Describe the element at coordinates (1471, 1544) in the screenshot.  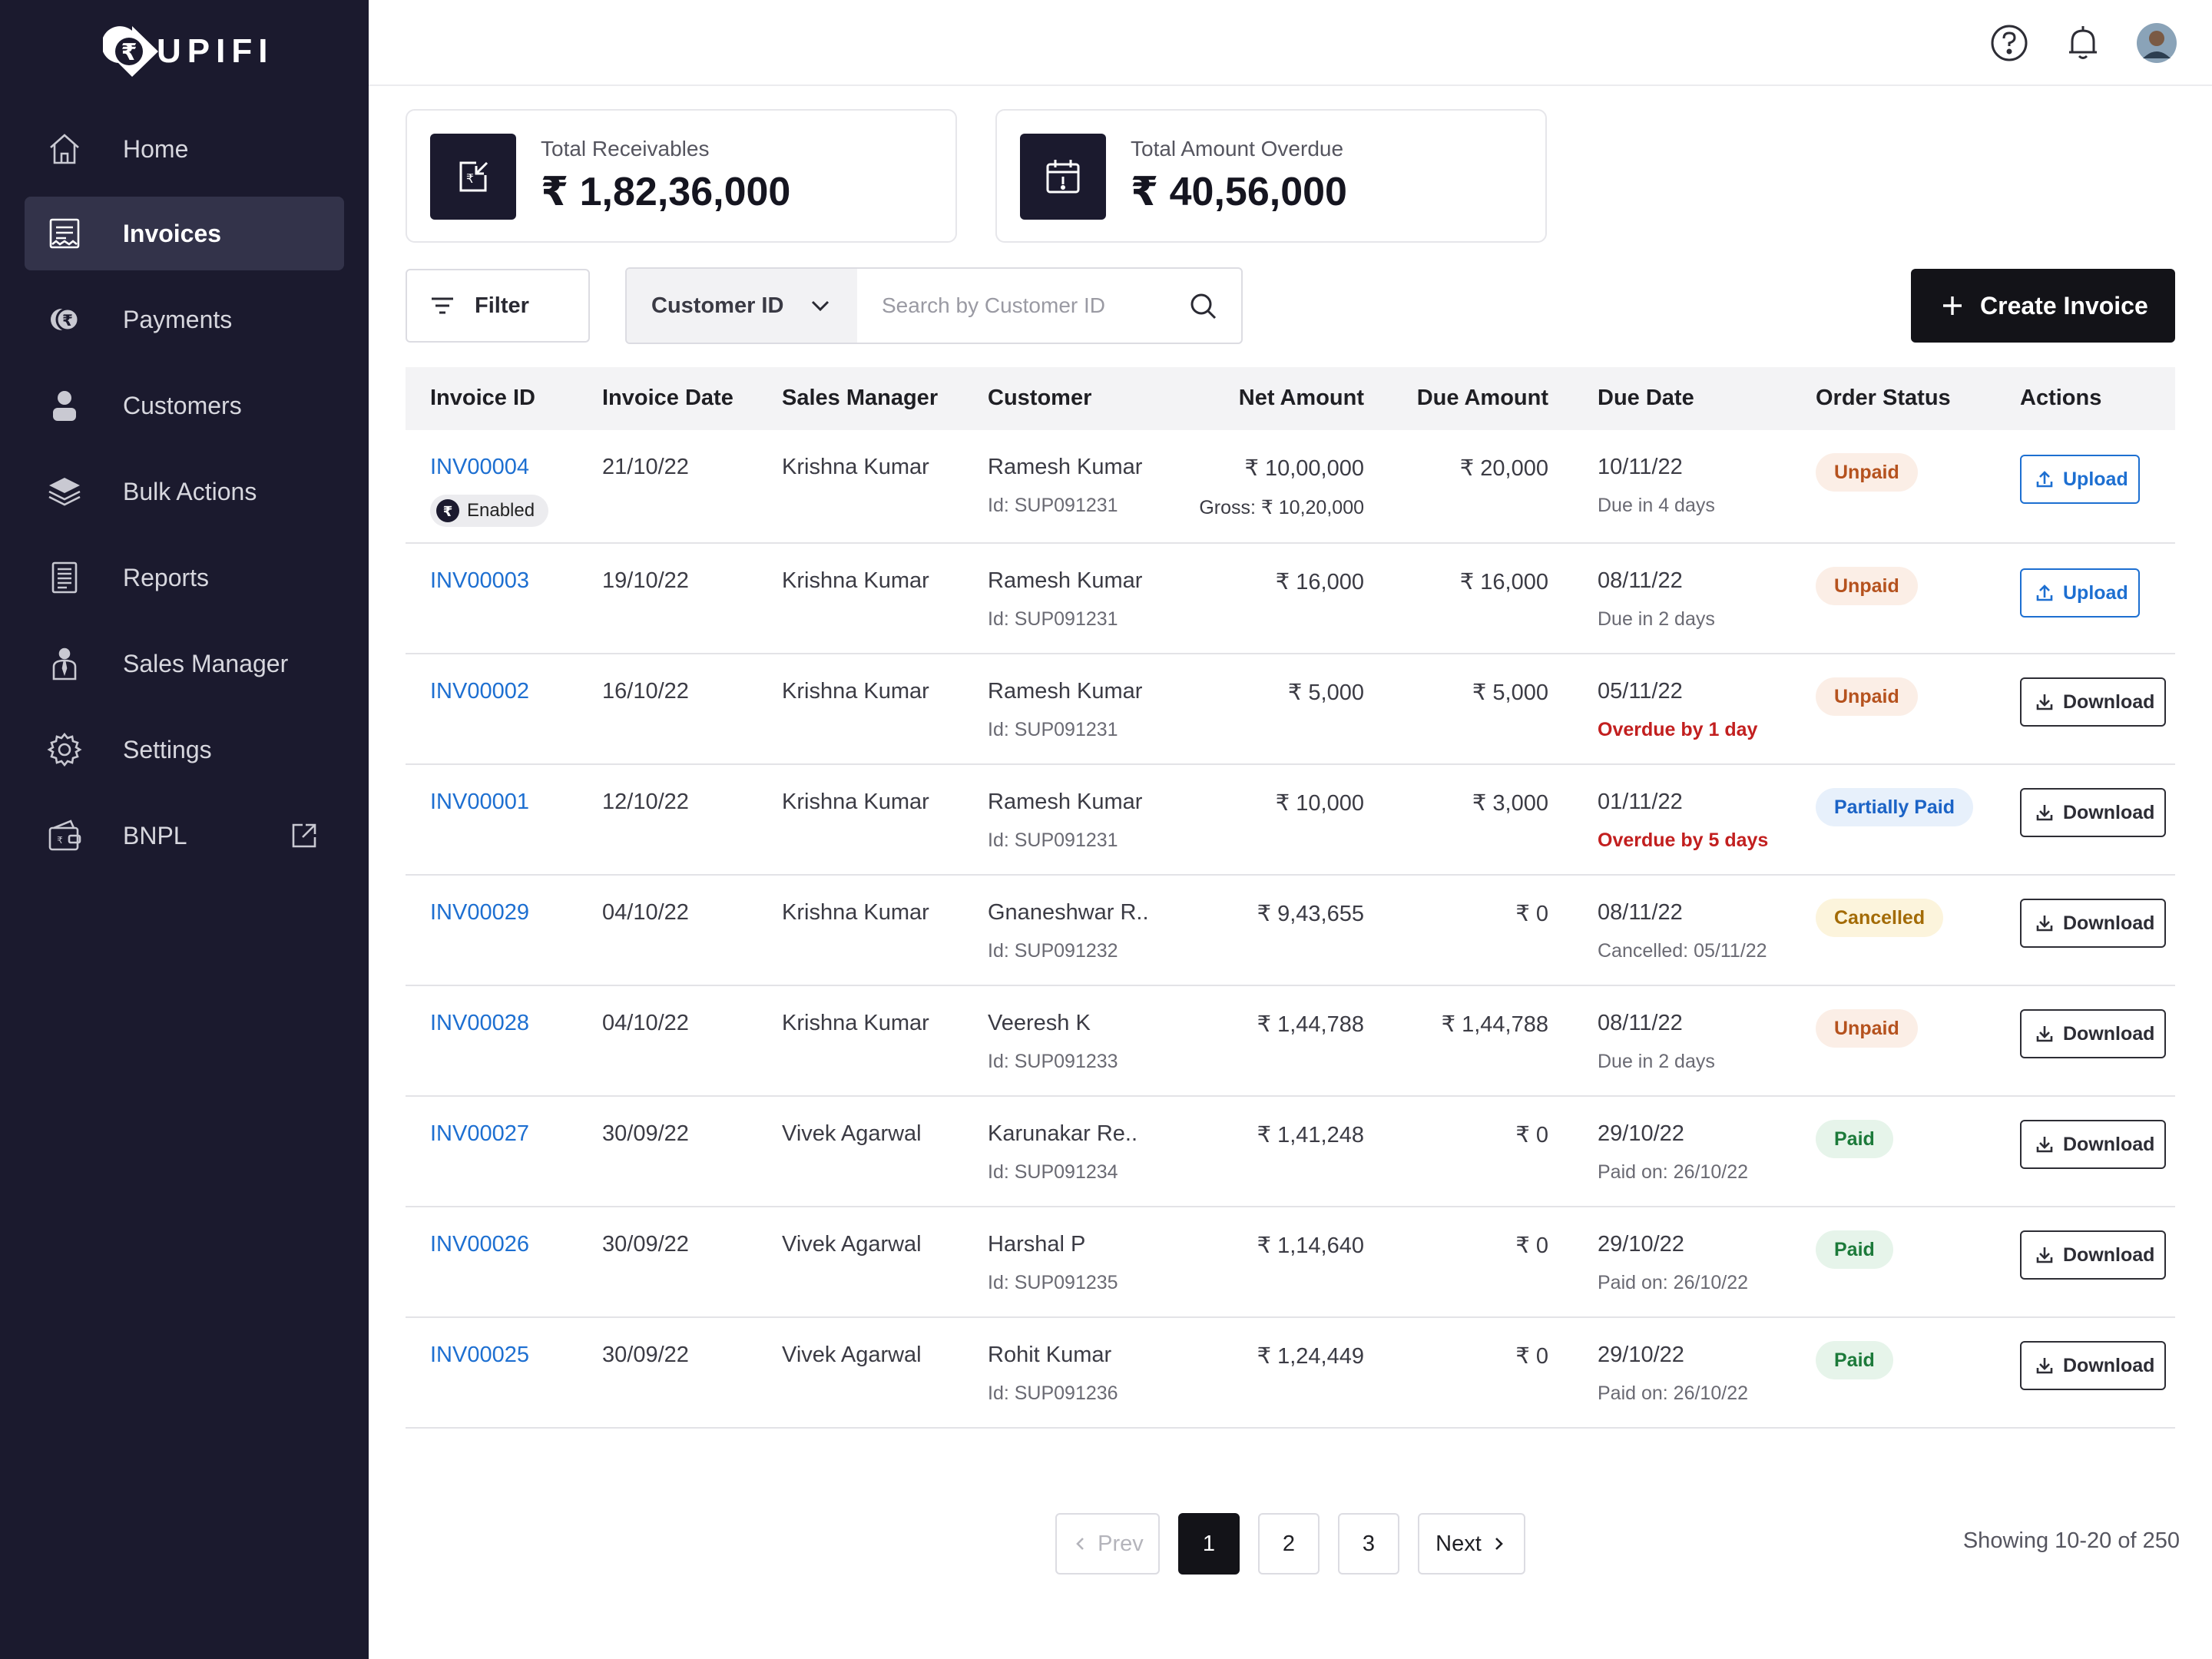
I see `next-page-button: Next` at that location.